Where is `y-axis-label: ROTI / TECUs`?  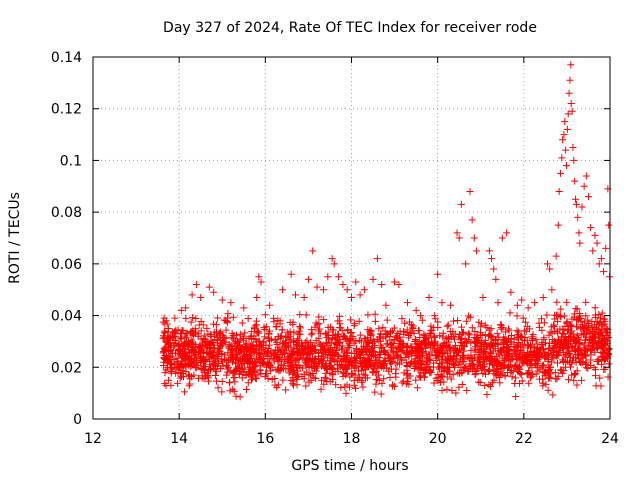
y-axis-label: ROTI / TECUs is located at coordinates (15, 238).